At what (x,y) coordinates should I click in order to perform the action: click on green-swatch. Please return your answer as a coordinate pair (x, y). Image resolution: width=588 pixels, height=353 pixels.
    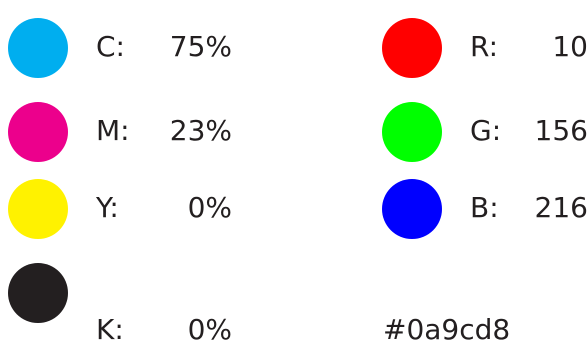
    Looking at the image, I should click on (412, 132).